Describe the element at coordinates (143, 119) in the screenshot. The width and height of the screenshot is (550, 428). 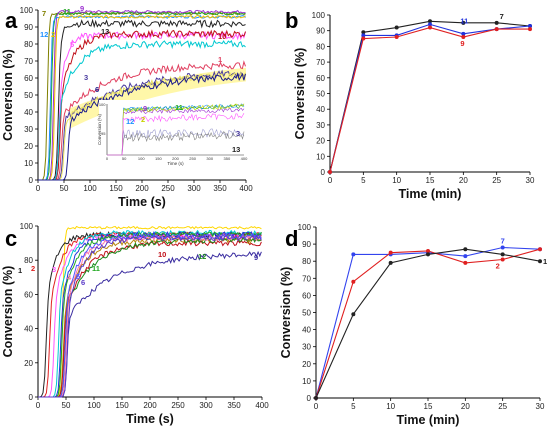
I see `inset-series-label: 2` at that location.